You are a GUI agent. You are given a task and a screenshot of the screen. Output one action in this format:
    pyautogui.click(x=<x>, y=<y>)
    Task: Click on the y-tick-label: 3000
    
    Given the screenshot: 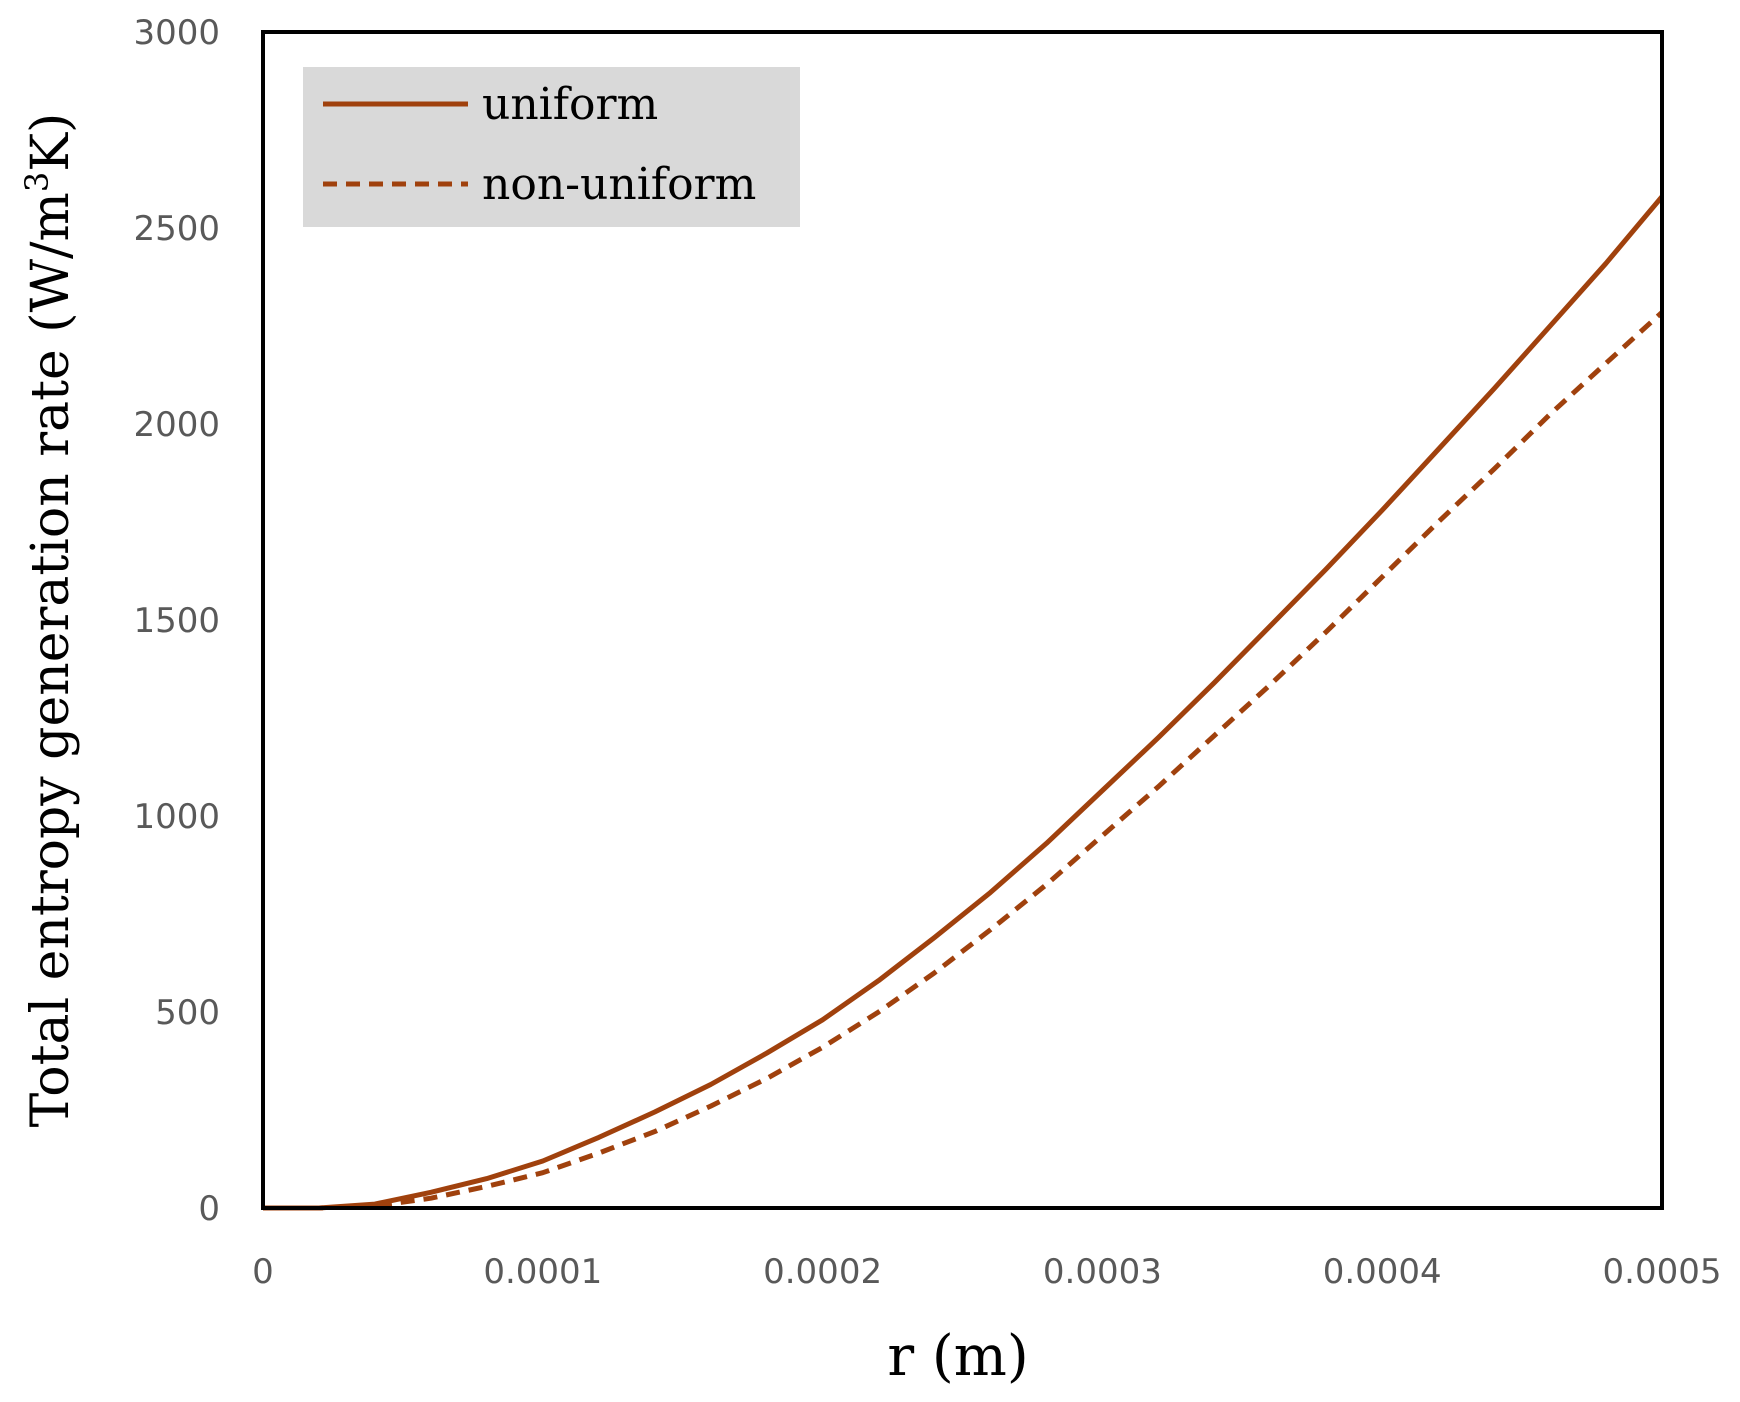 What is the action you would take?
    pyautogui.click(x=176, y=33)
    